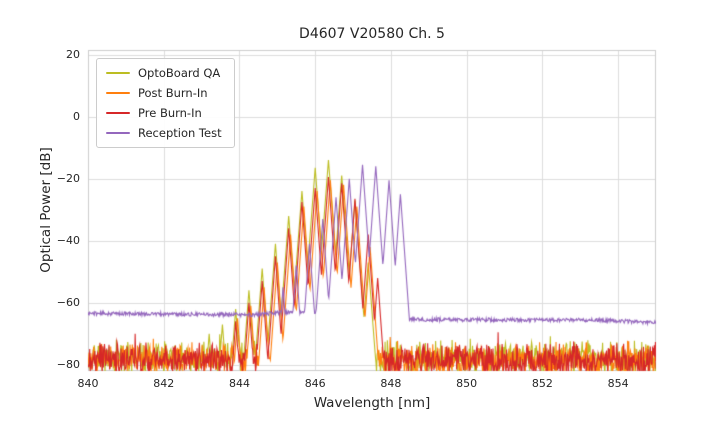  I want to click on x-tick-label: 844, so click(239, 383).